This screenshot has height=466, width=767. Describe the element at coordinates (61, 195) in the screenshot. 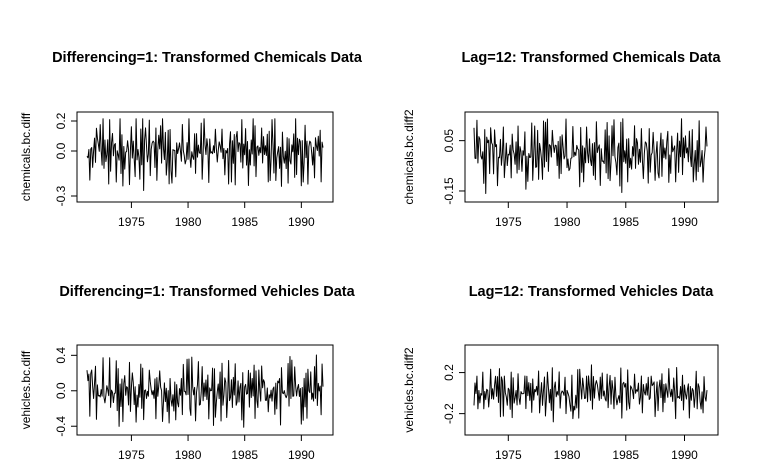

I see `y-tick-label: -0.3` at that location.